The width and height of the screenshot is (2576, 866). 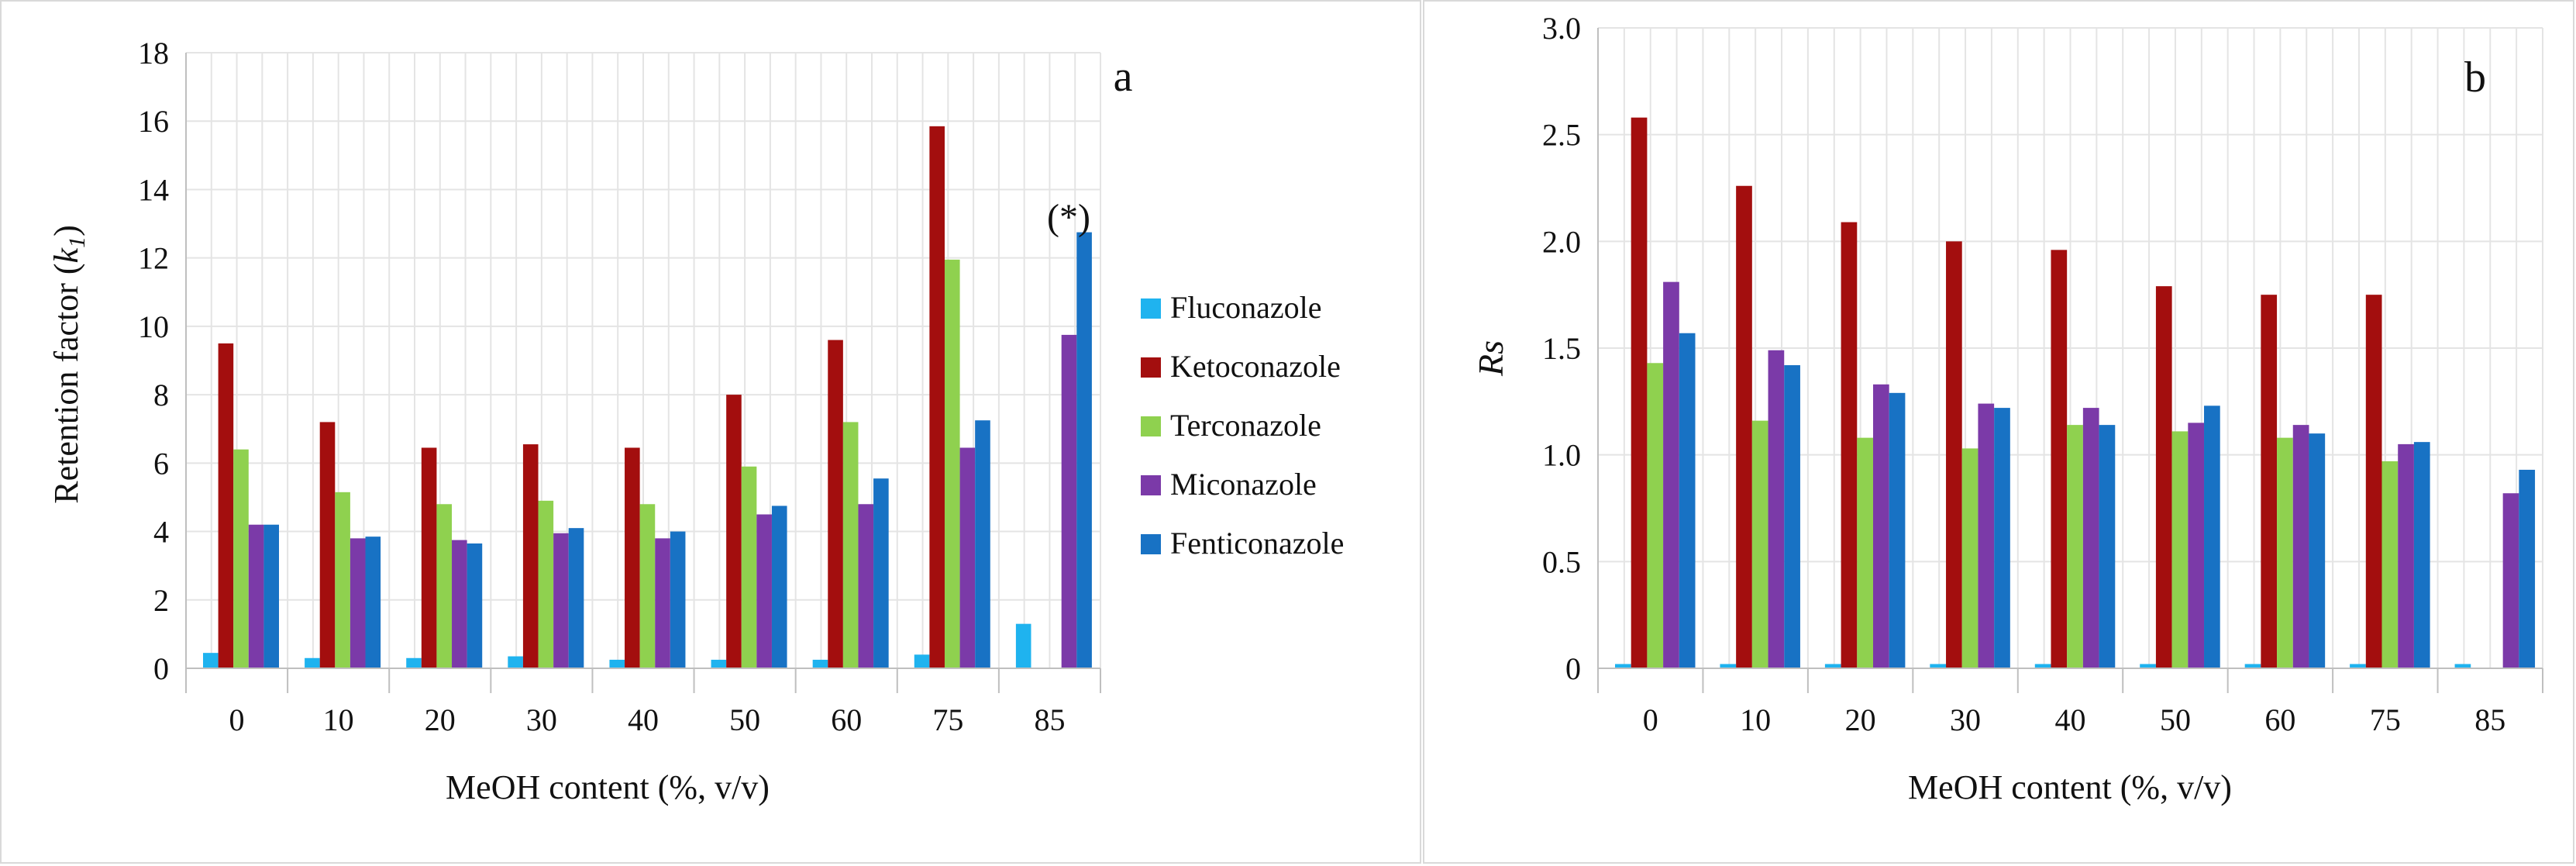 I want to click on b-y-tick-label: 1.0, so click(x=1561, y=455).